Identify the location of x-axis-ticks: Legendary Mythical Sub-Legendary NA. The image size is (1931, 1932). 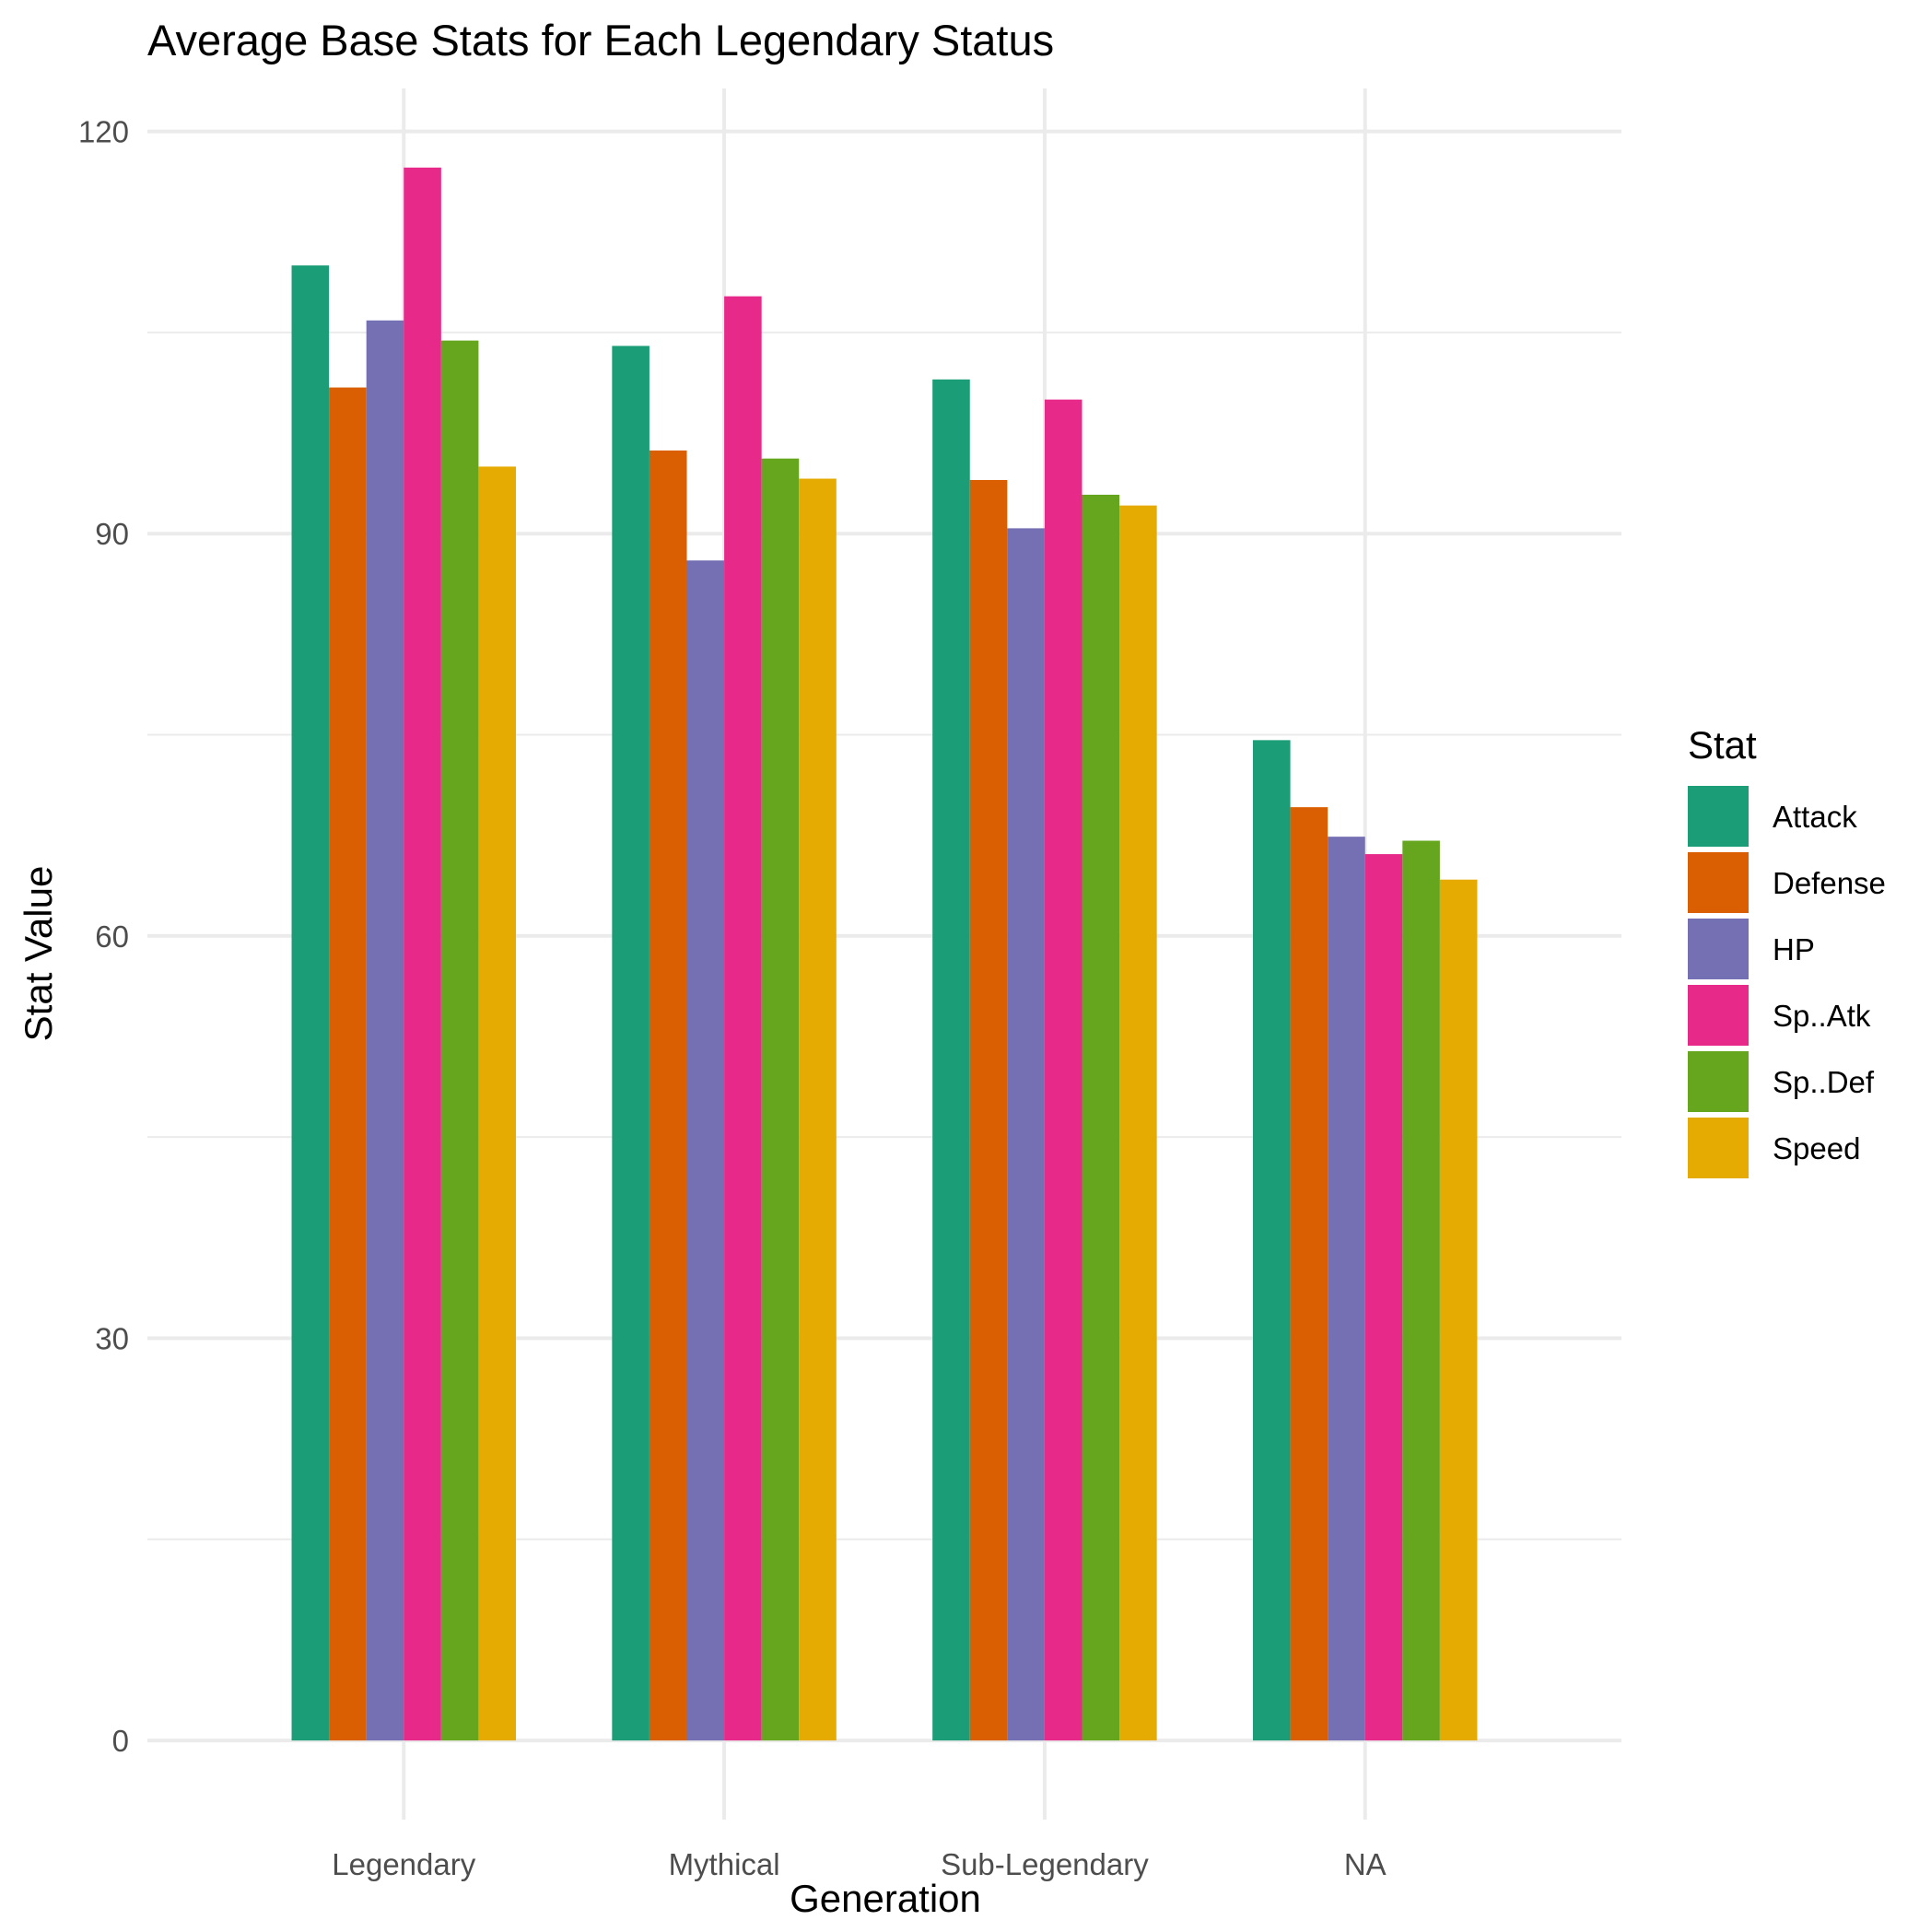
(859, 1864).